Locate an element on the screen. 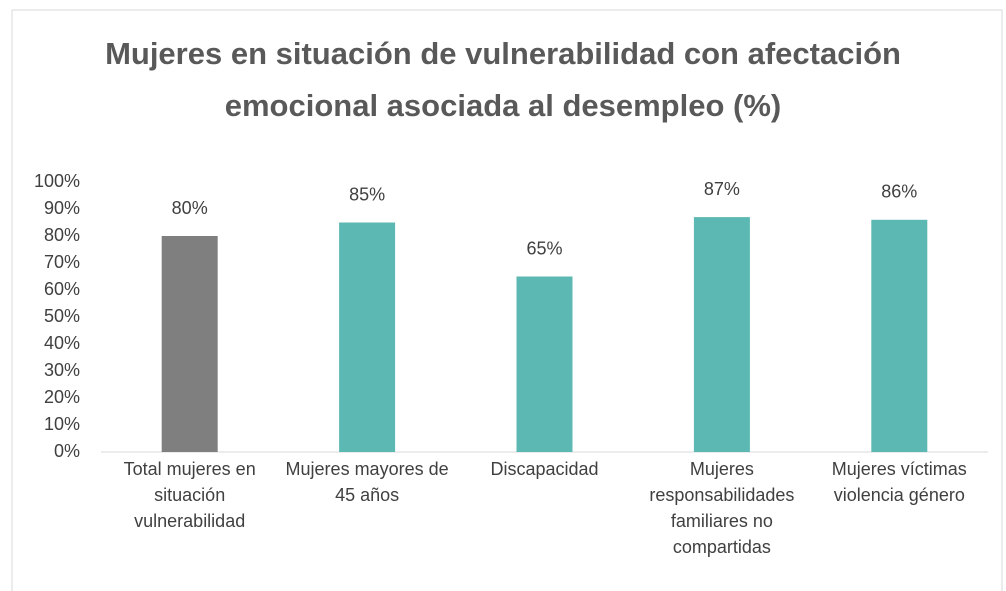 The width and height of the screenshot is (1006, 591). y-tick-label: 70% is located at coordinates (62, 262).